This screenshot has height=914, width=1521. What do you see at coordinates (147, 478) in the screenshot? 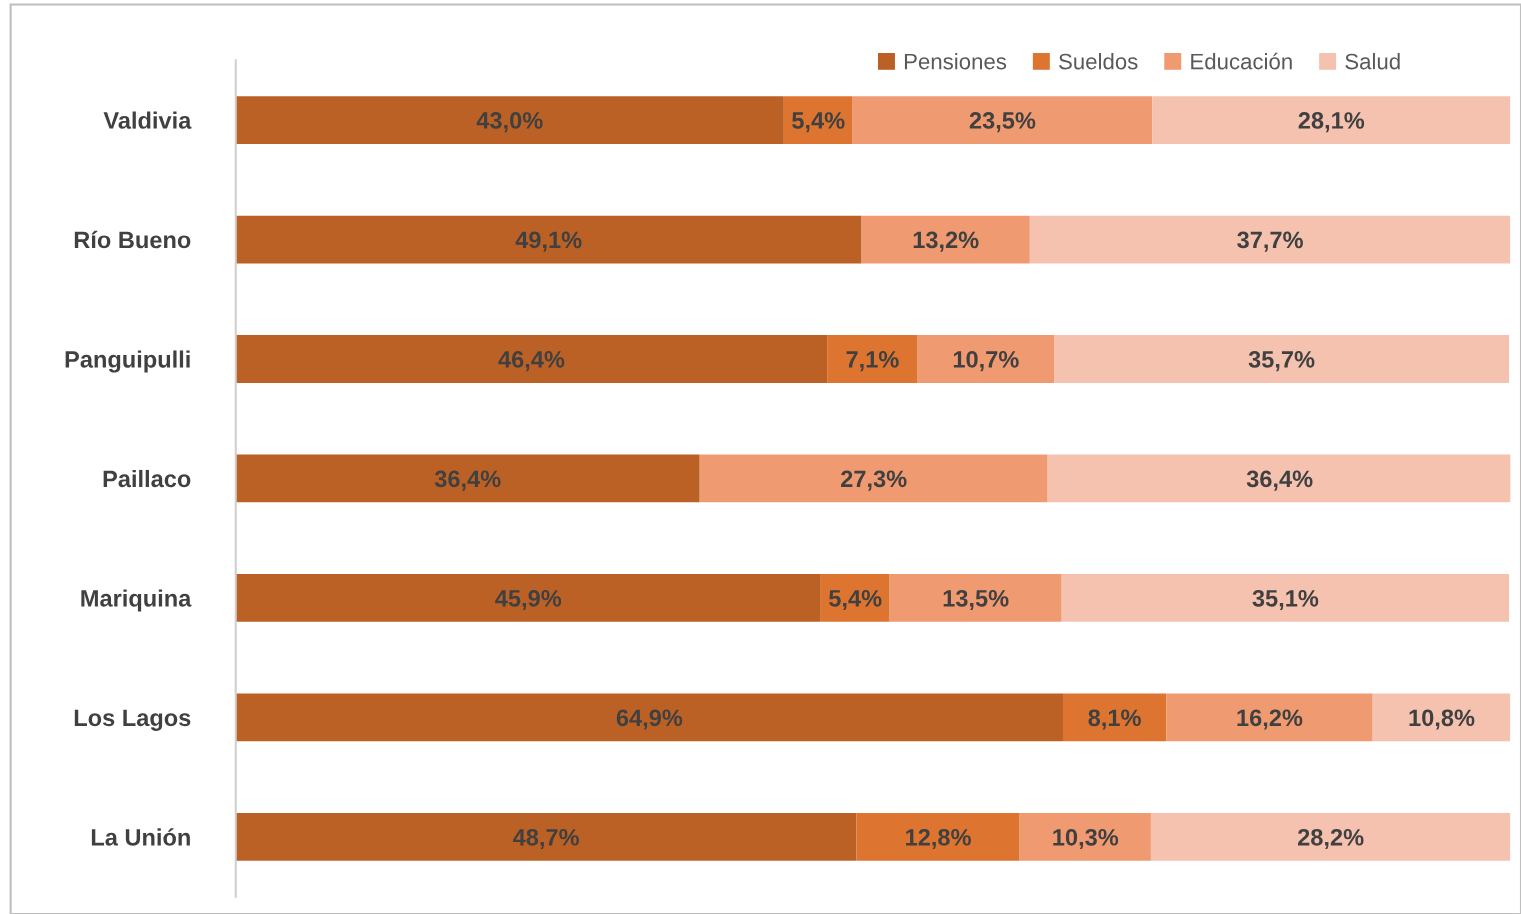
I see `y-tick-label: Paillaco` at bounding box center [147, 478].